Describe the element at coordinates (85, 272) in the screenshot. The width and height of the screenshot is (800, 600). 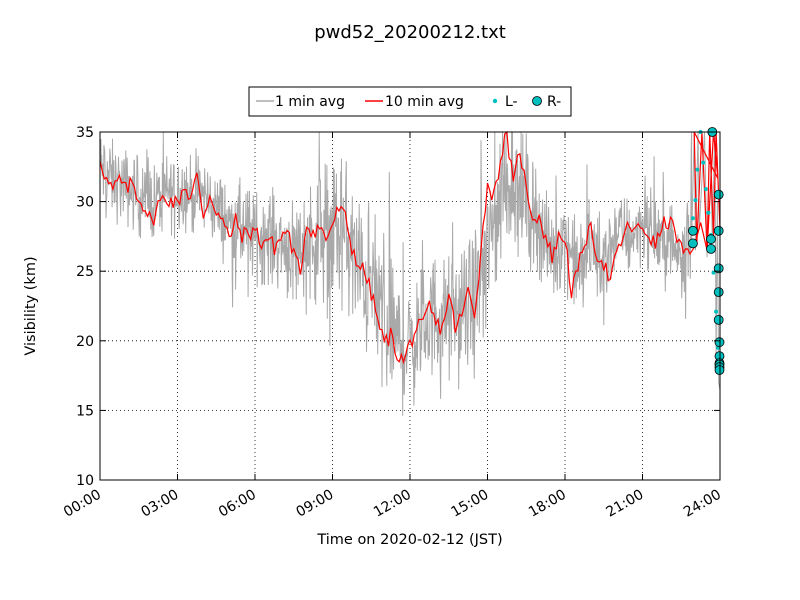
I see `y-tick-label: 25` at that location.